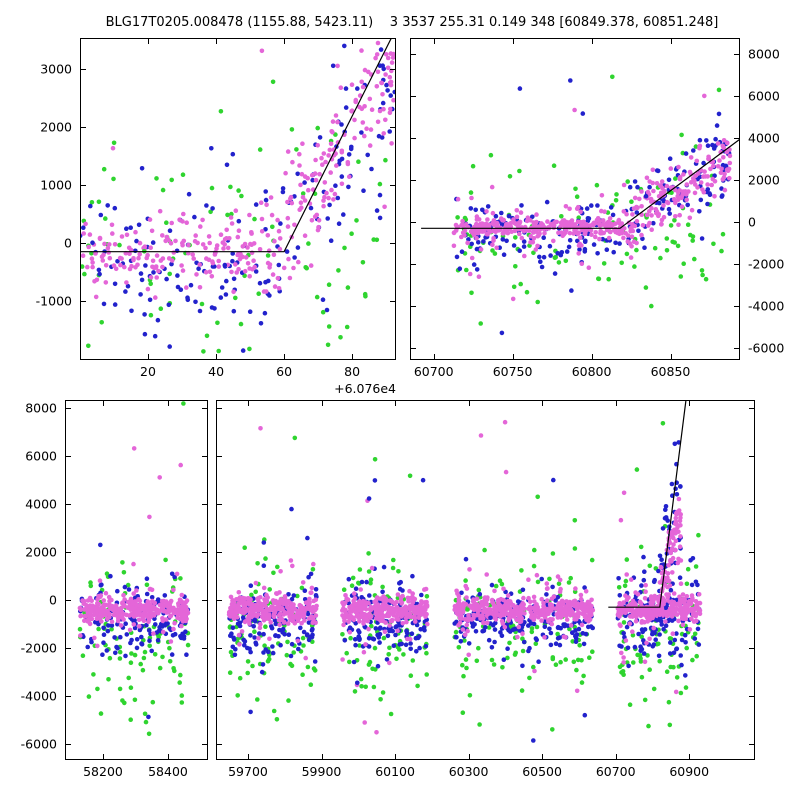 The image size is (800, 800). Describe the element at coordinates (766, 348) in the screenshot. I see `y-tick-label: -6000` at that location.